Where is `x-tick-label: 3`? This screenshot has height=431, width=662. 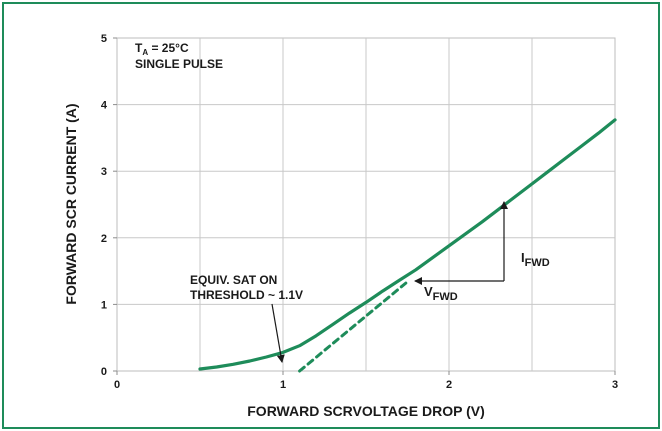 x-tick-label: 3 is located at coordinates (615, 385).